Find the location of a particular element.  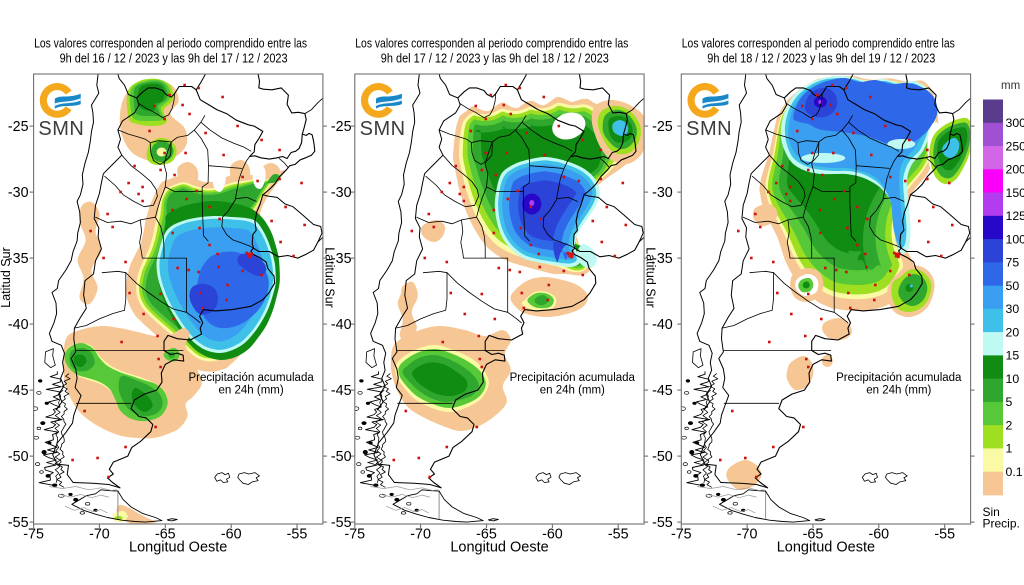

svg-text: 0.1 is located at coordinates (1014, 472).